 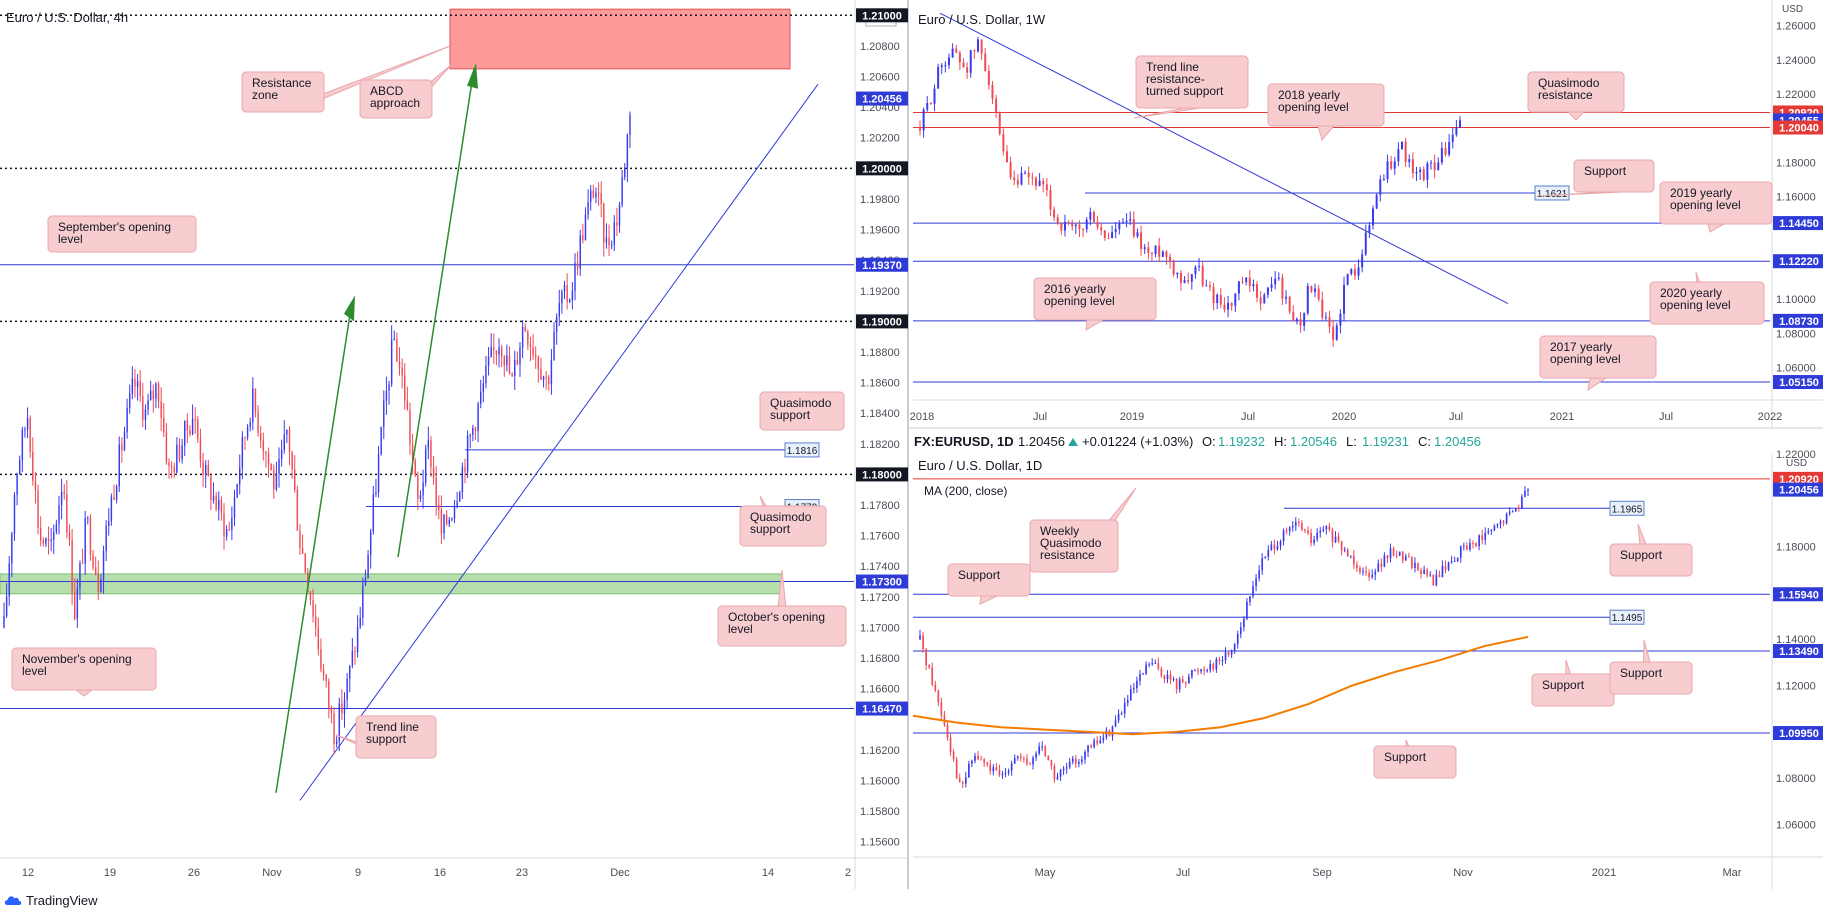 I want to click on tradingview-footer: TradingView, so click(x=49, y=900).